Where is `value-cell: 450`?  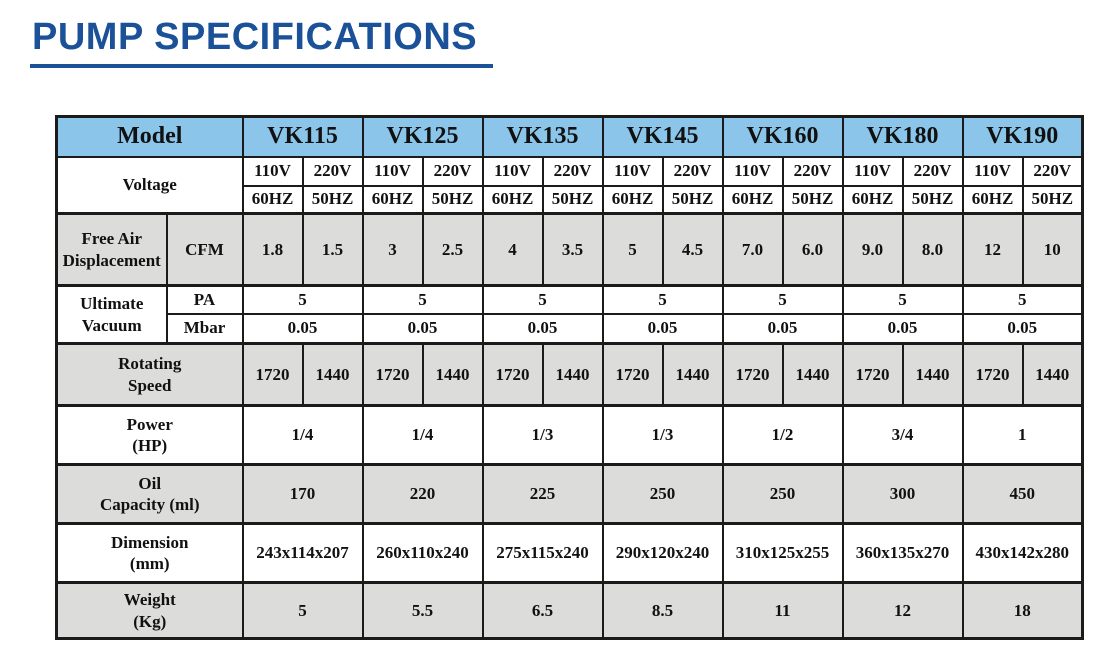 value-cell: 450 is located at coordinates (1022, 494).